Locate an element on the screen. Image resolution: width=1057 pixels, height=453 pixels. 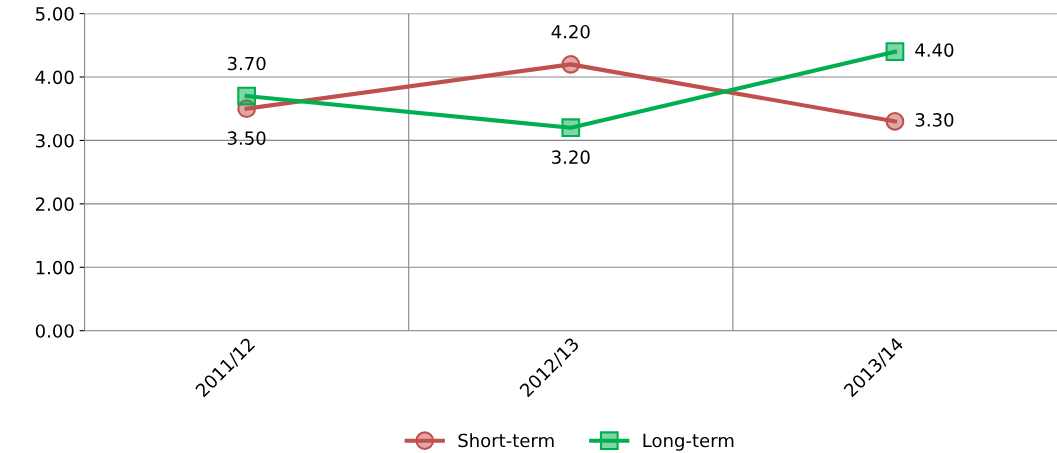
data-label: 3.20 is located at coordinates (571, 157).